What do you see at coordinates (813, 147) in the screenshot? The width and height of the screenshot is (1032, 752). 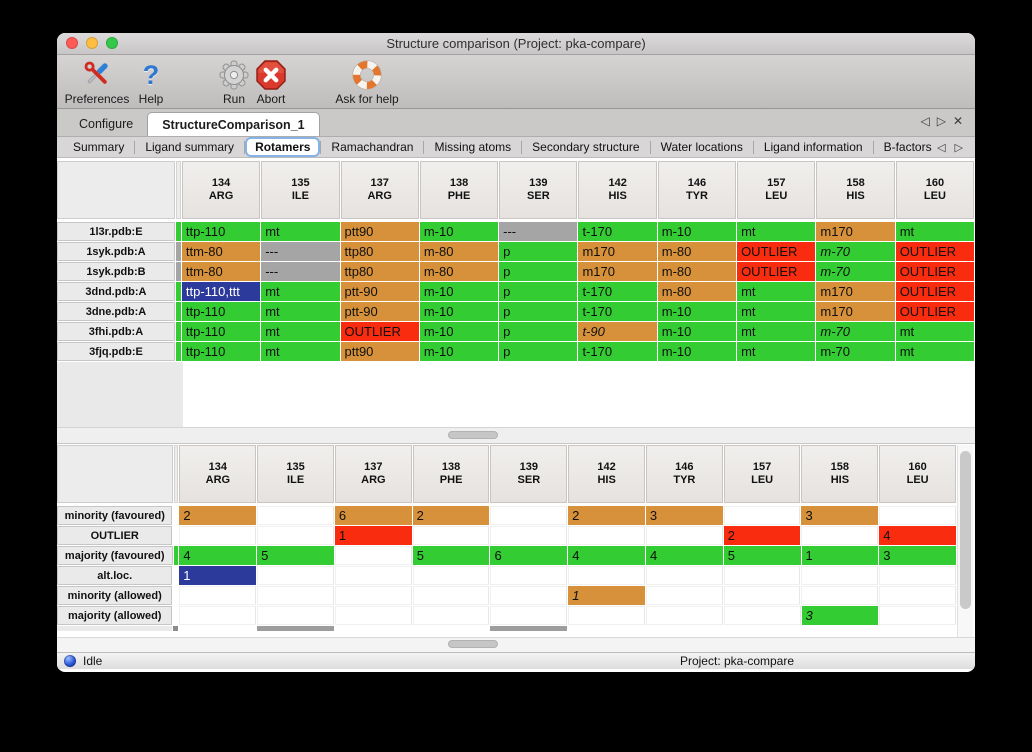 I see `subtab-ligand-information: Ligand information` at bounding box center [813, 147].